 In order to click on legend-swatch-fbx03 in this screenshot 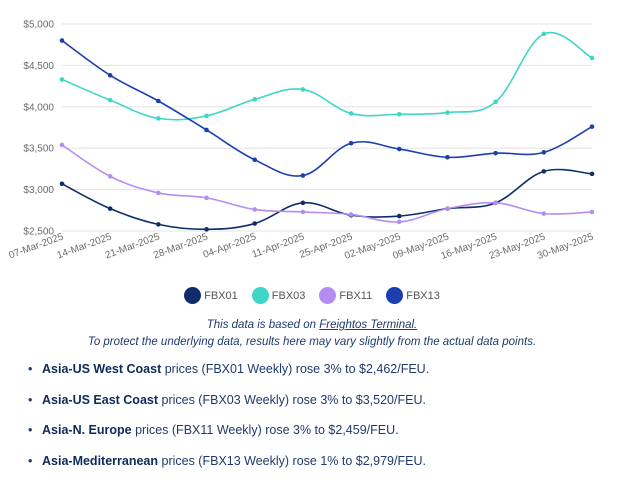, I will do `click(260, 295)`.